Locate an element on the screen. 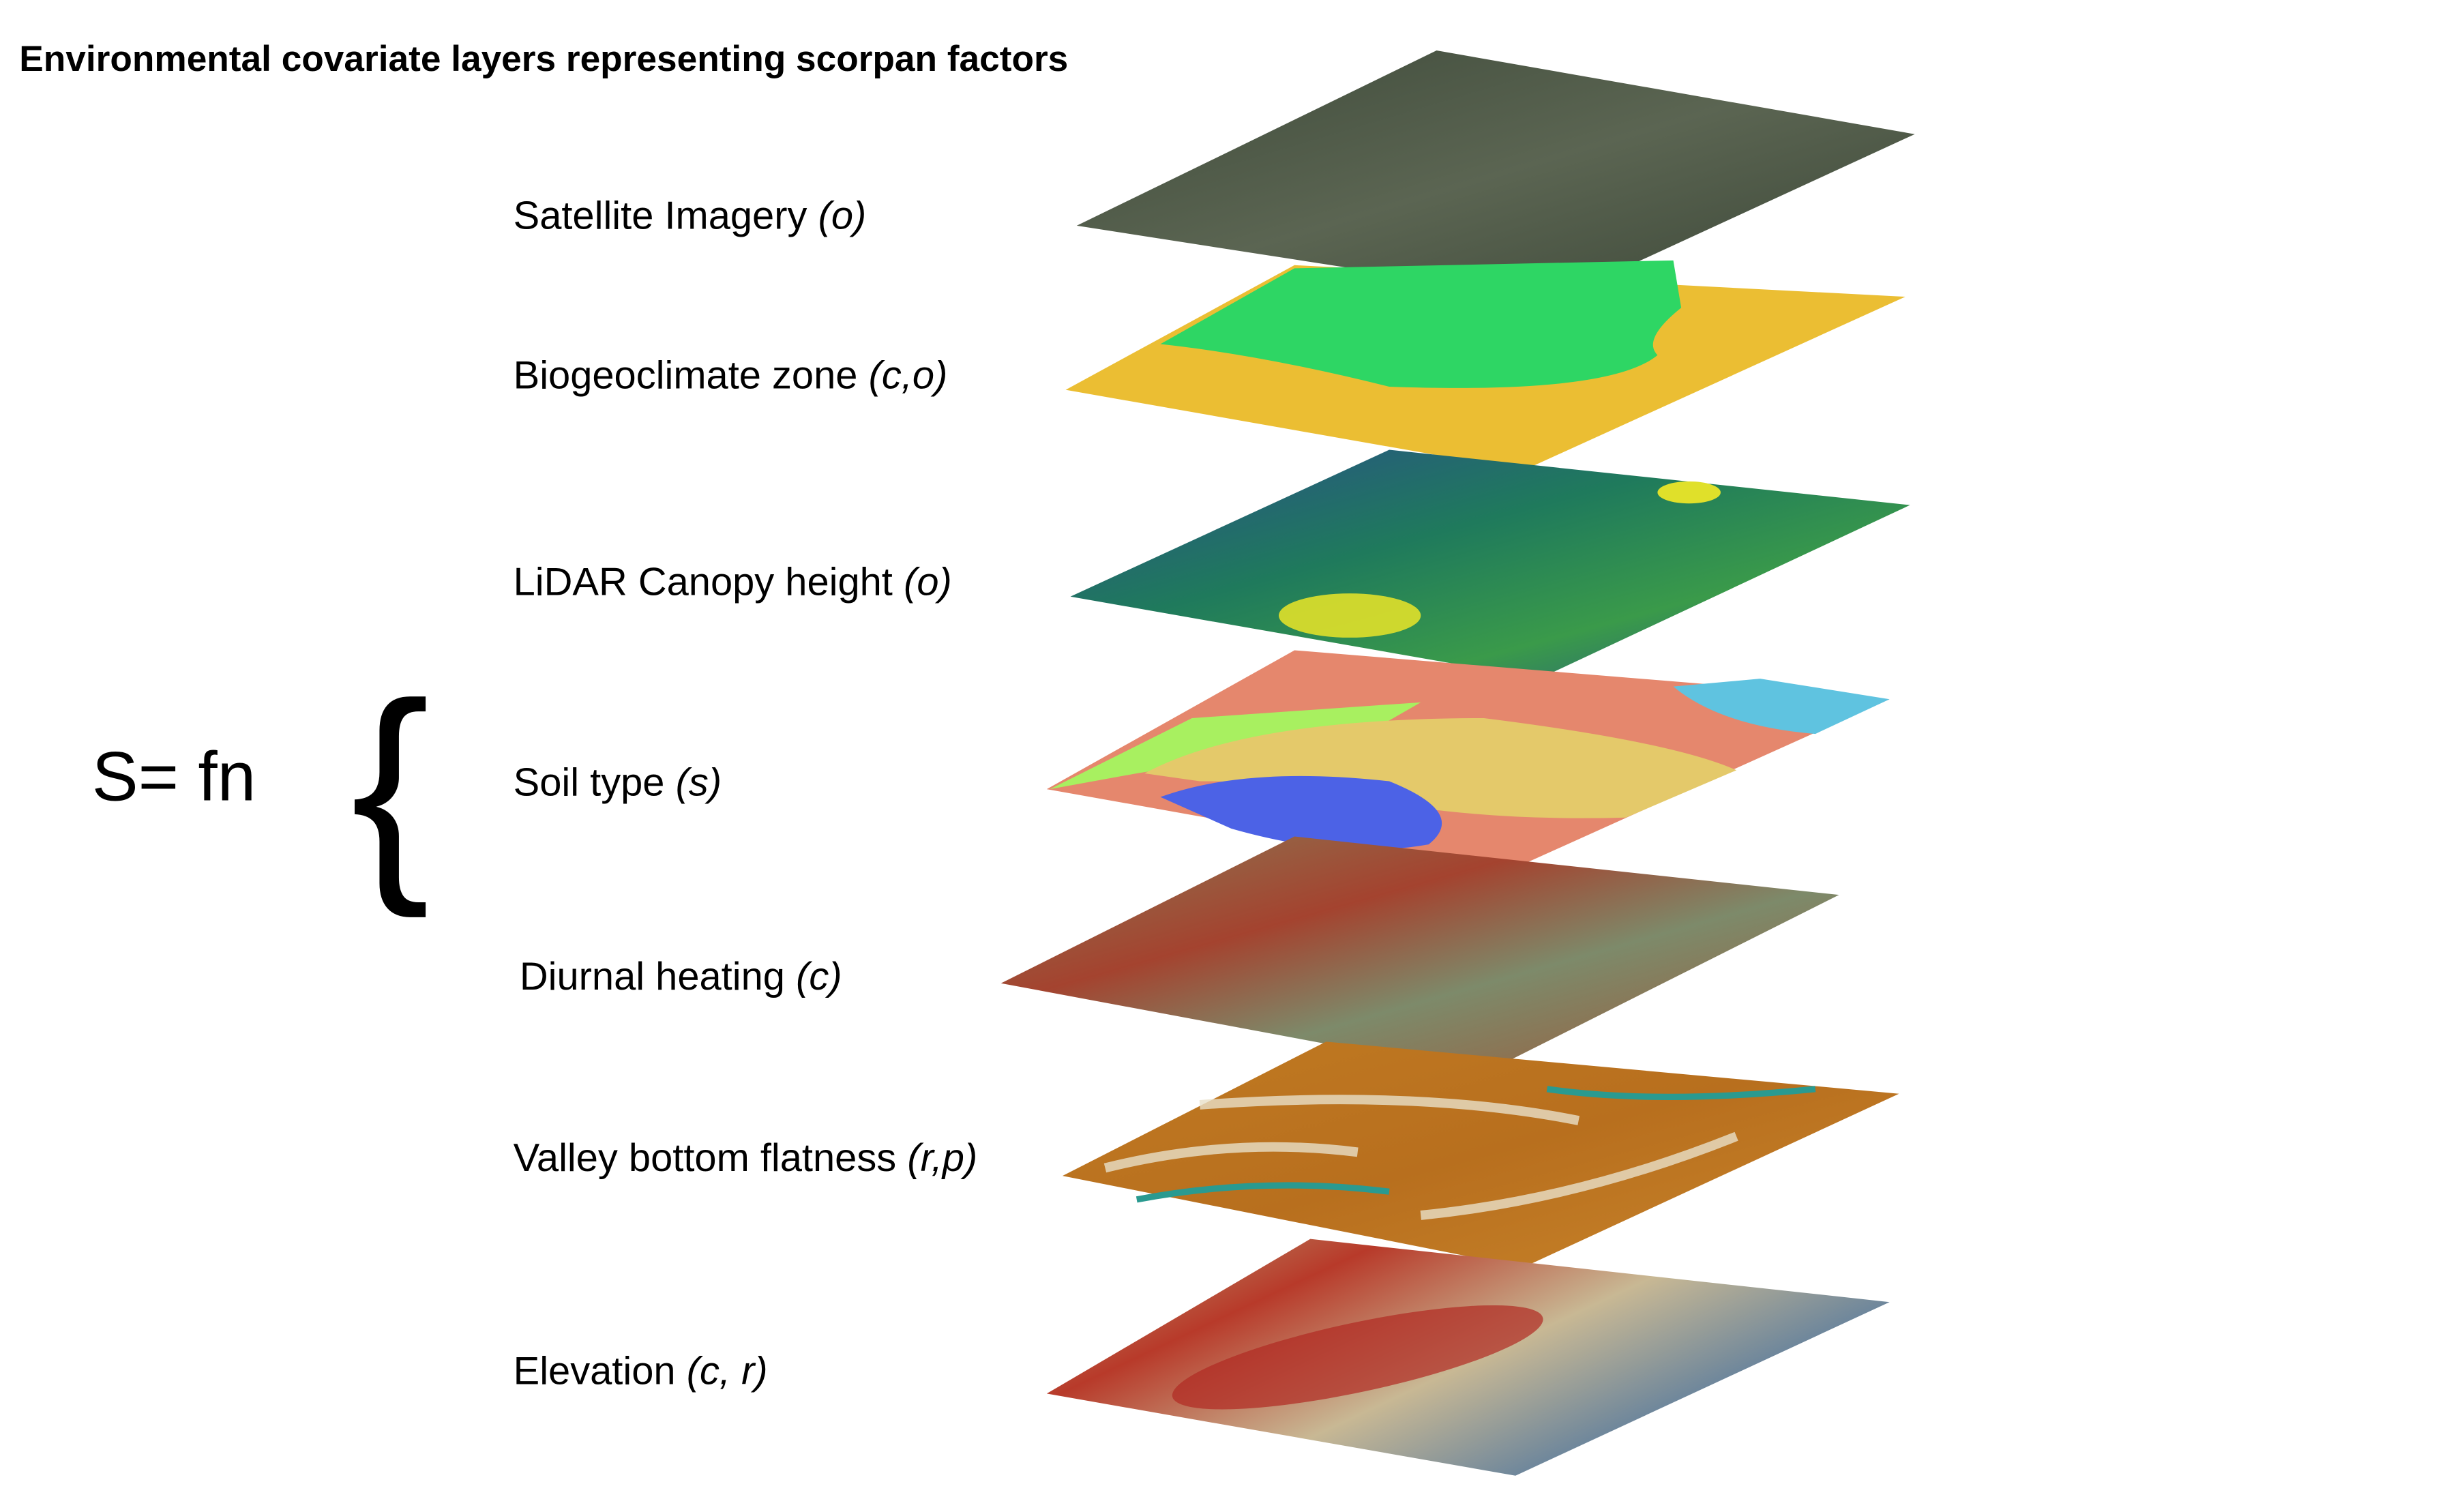  layer-factors: (c,o) is located at coordinates (908, 375).